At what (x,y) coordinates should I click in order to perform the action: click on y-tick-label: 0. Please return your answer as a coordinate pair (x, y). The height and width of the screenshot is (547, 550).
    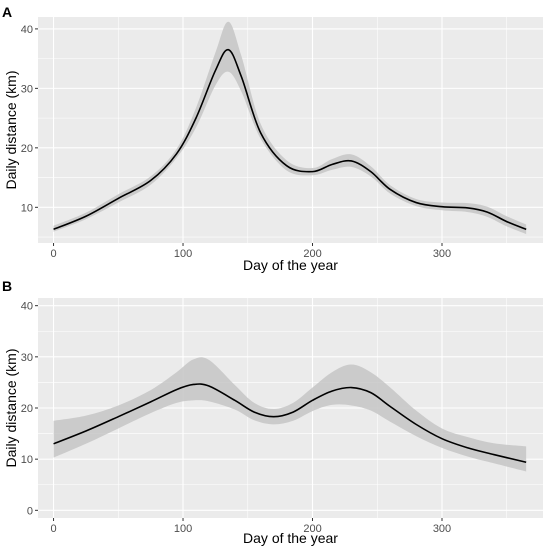
    Looking at the image, I should click on (30, 511).